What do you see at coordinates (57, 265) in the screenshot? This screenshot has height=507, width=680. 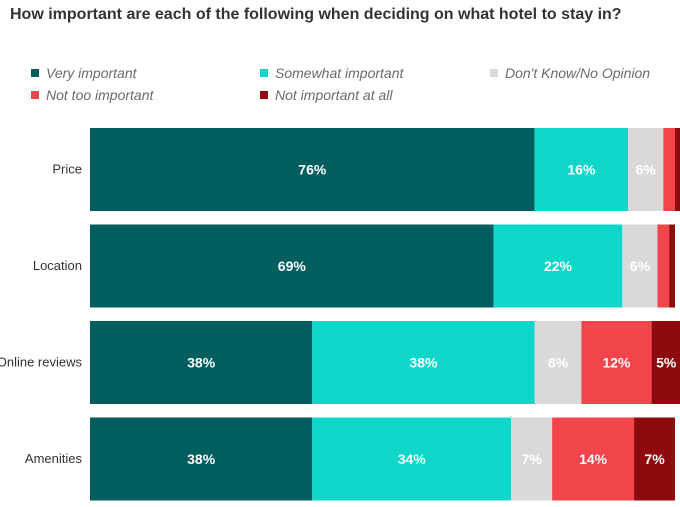 I see `category-label: Location` at bounding box center [57, 265].